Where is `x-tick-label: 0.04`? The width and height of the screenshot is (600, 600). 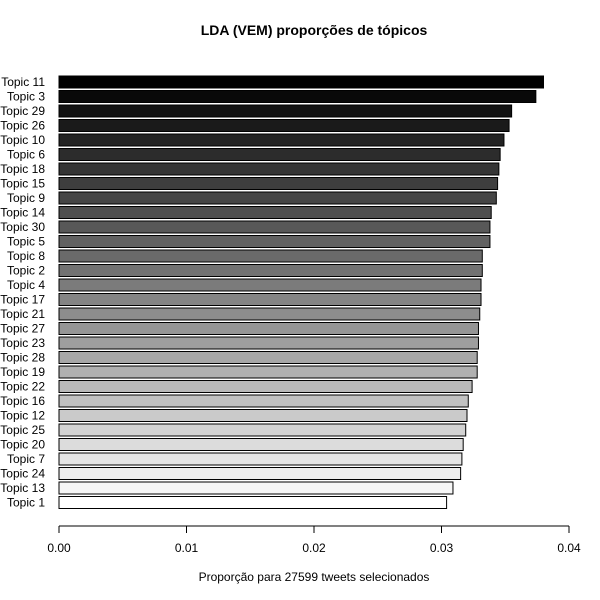 x-tick-label: 0.04 is located at coordinates (569, 548).